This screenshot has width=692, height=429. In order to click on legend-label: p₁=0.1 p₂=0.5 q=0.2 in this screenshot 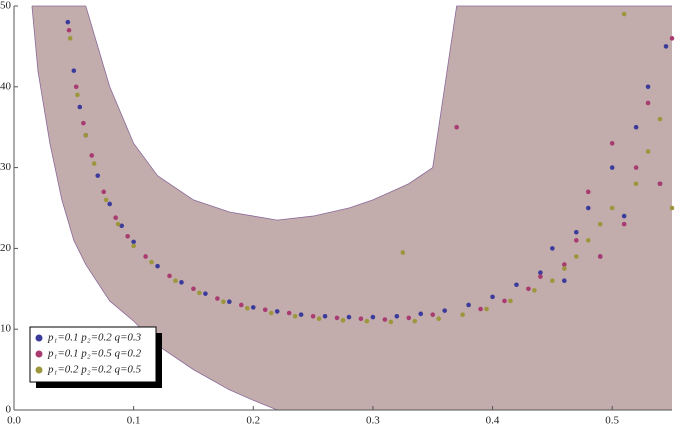, I will do `click(94, 354)`.